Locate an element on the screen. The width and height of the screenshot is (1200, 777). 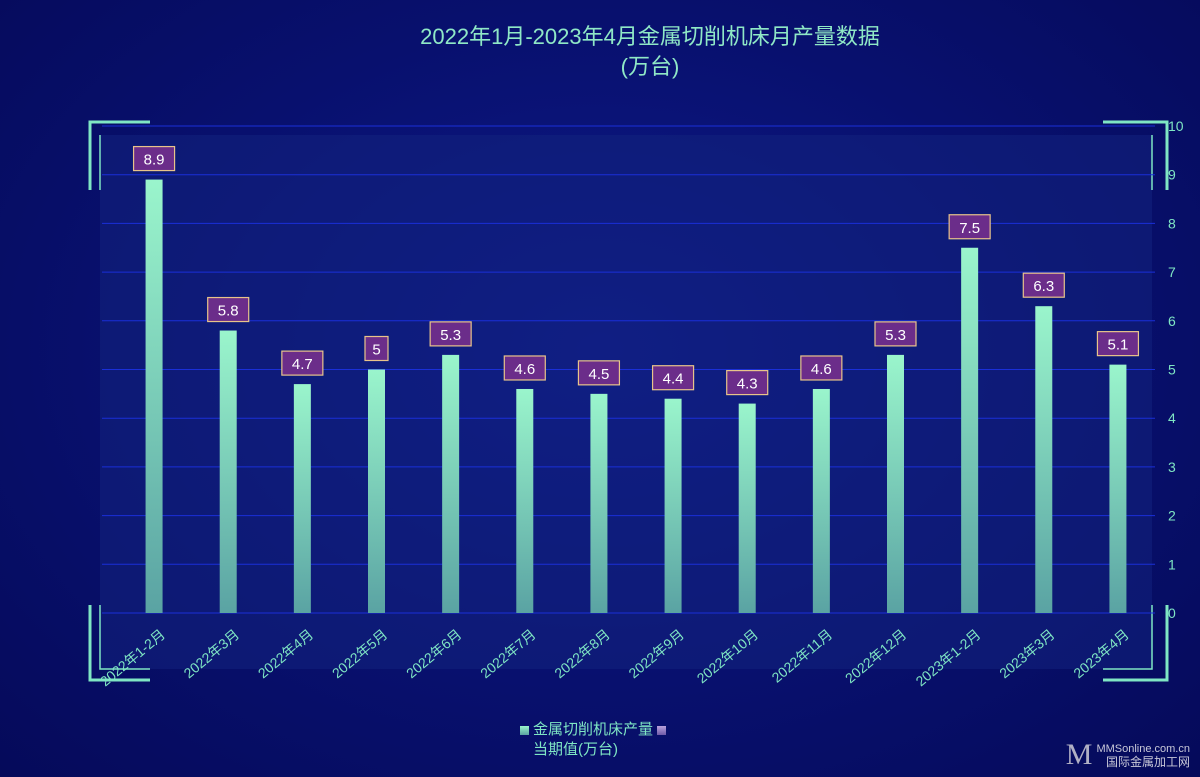
value-label: 4.3 is located at coordinates (747, 384).